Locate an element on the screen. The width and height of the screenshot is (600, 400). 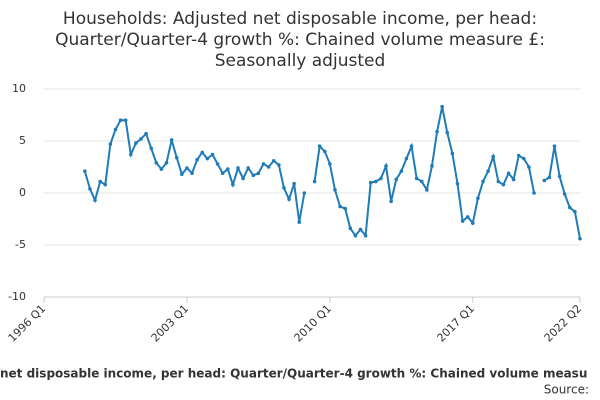
chart-title: Seasonally adjusted is located at coordinates (300, 61).